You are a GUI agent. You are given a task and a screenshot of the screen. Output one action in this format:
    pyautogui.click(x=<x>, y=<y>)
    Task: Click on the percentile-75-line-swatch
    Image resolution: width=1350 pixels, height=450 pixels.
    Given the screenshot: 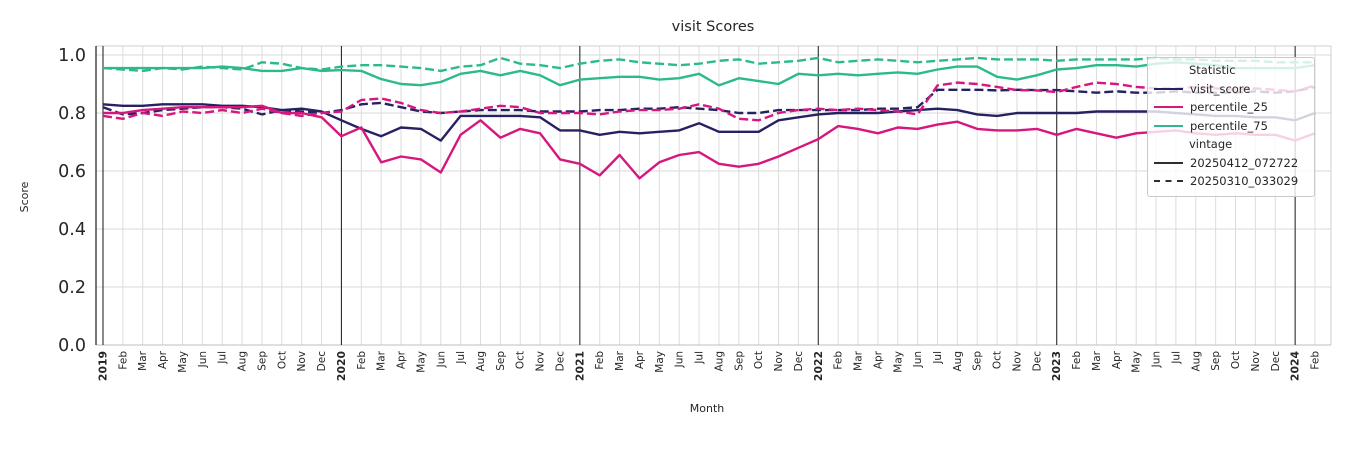 What is the action you would take?
    pyautogui.click(x=1168, y=125)
    